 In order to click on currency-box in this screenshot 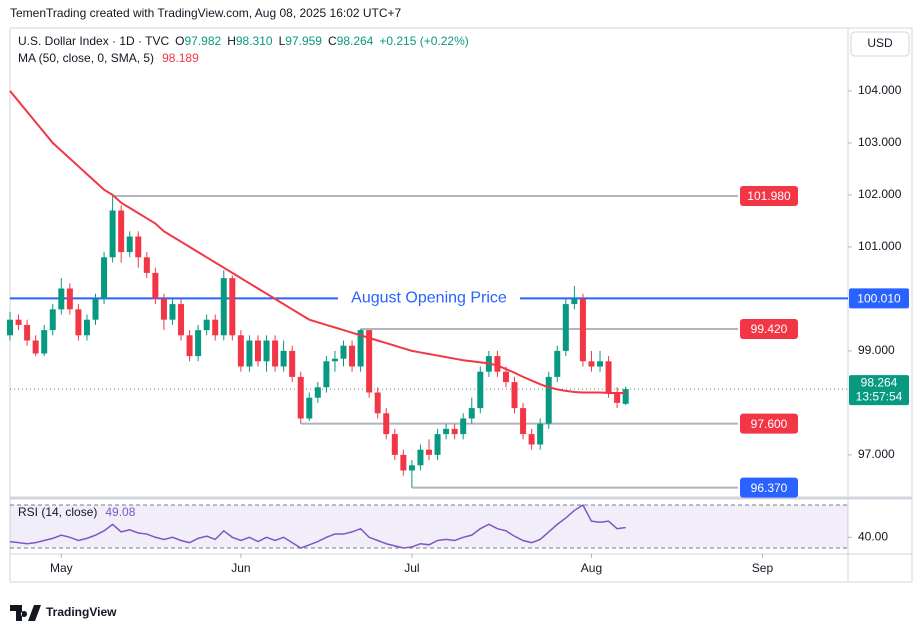, I will do `click(880, 44)`.